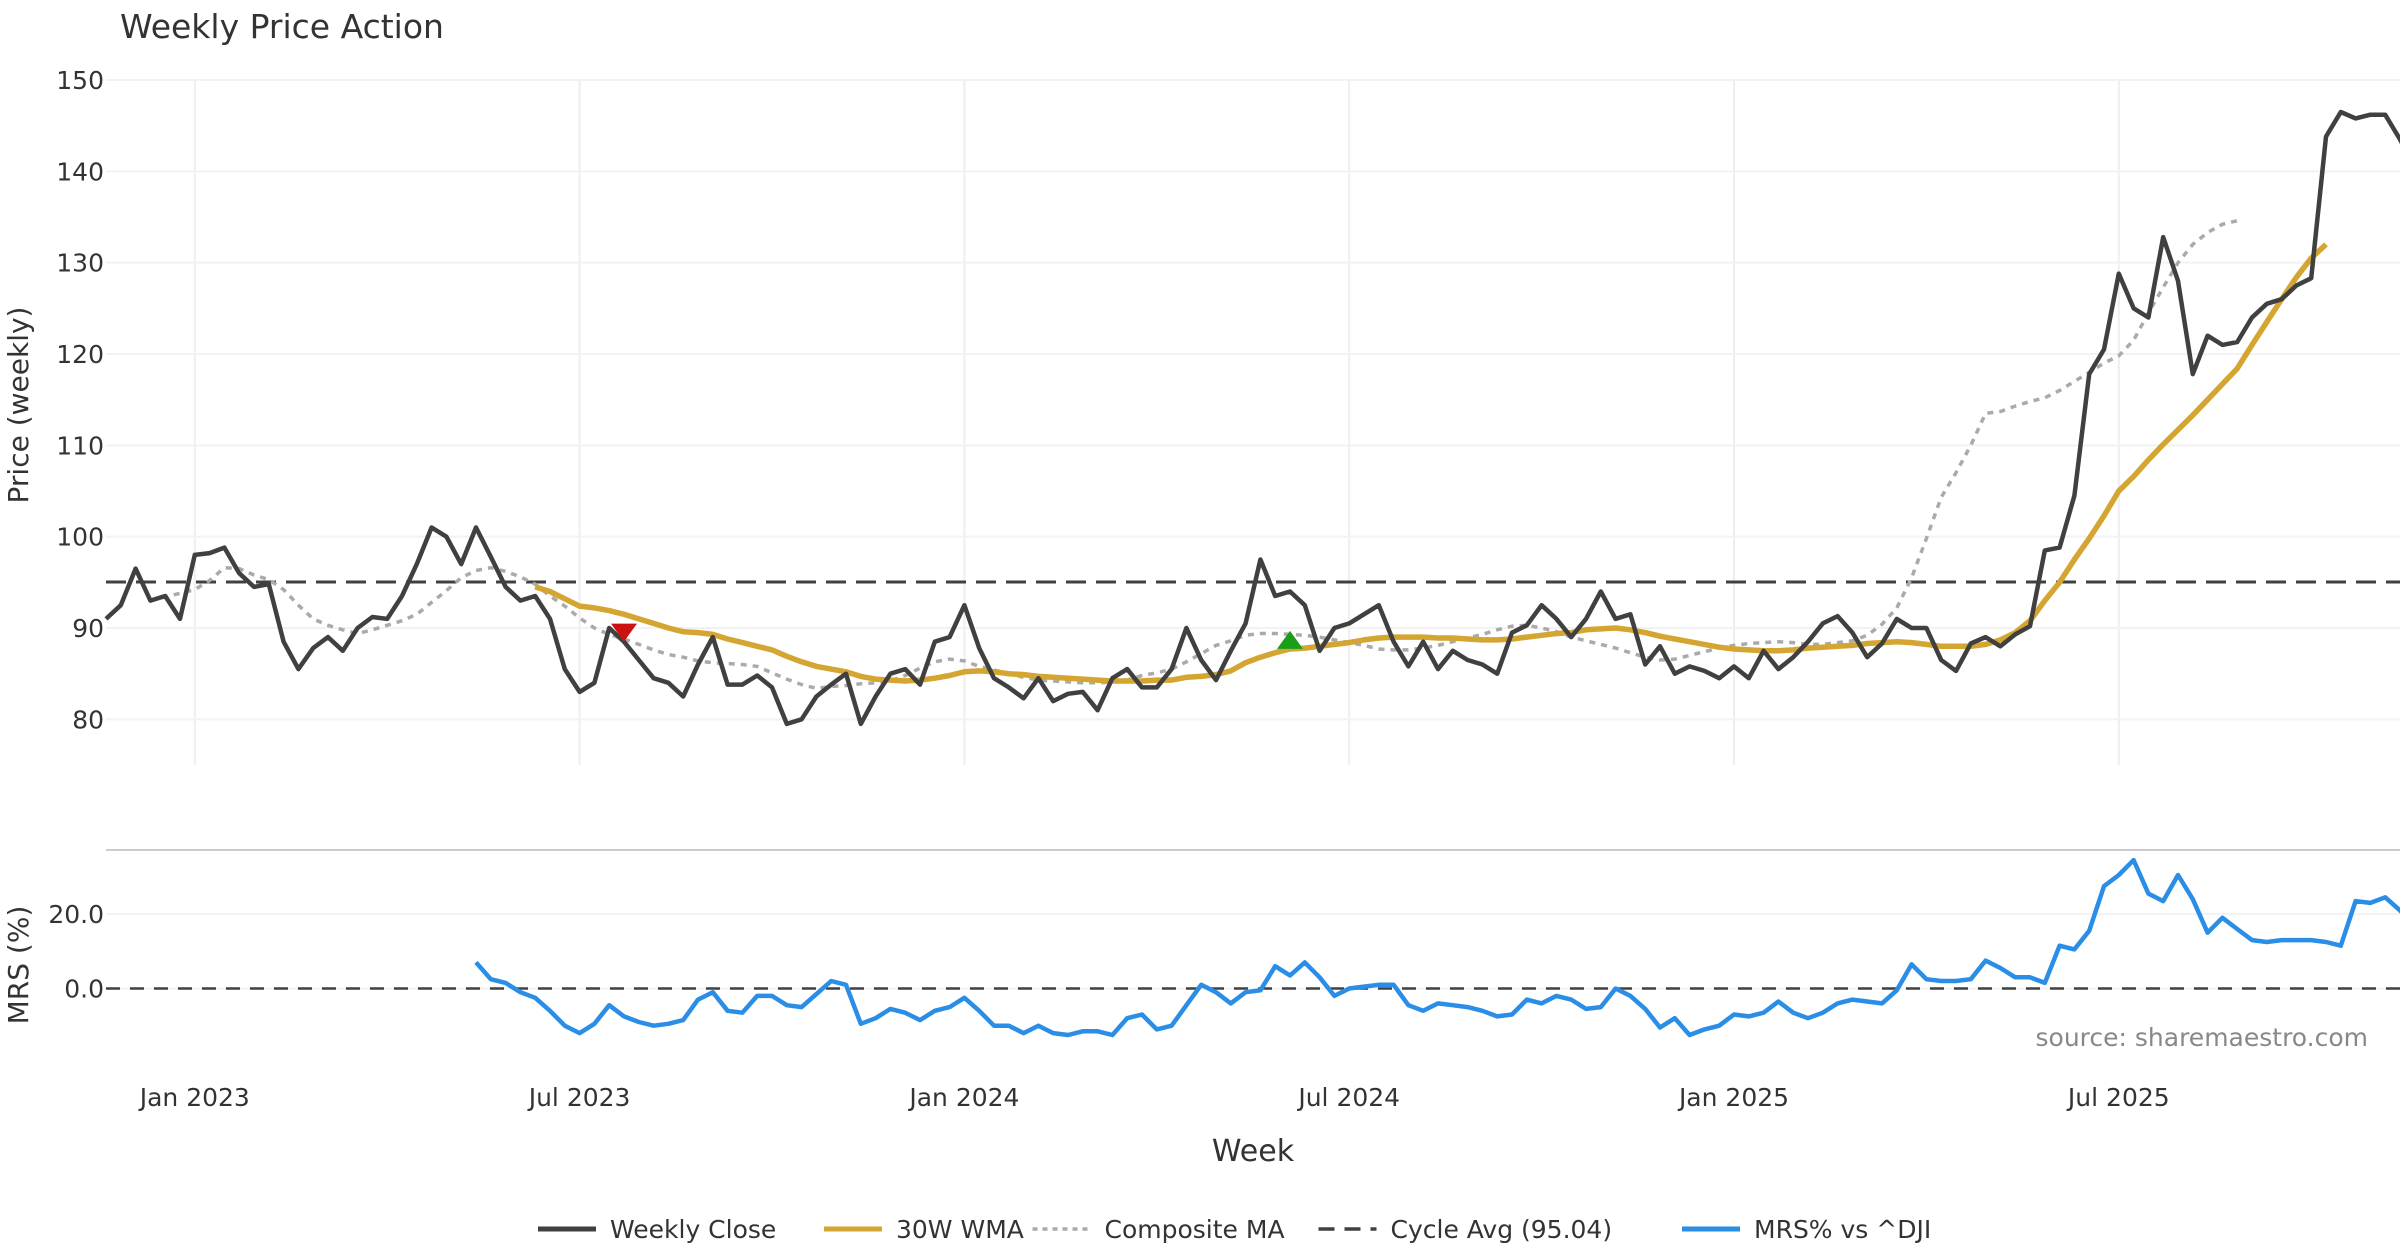  I want to click on x-tick-label: Jul 2025, so click(2118, 1097).